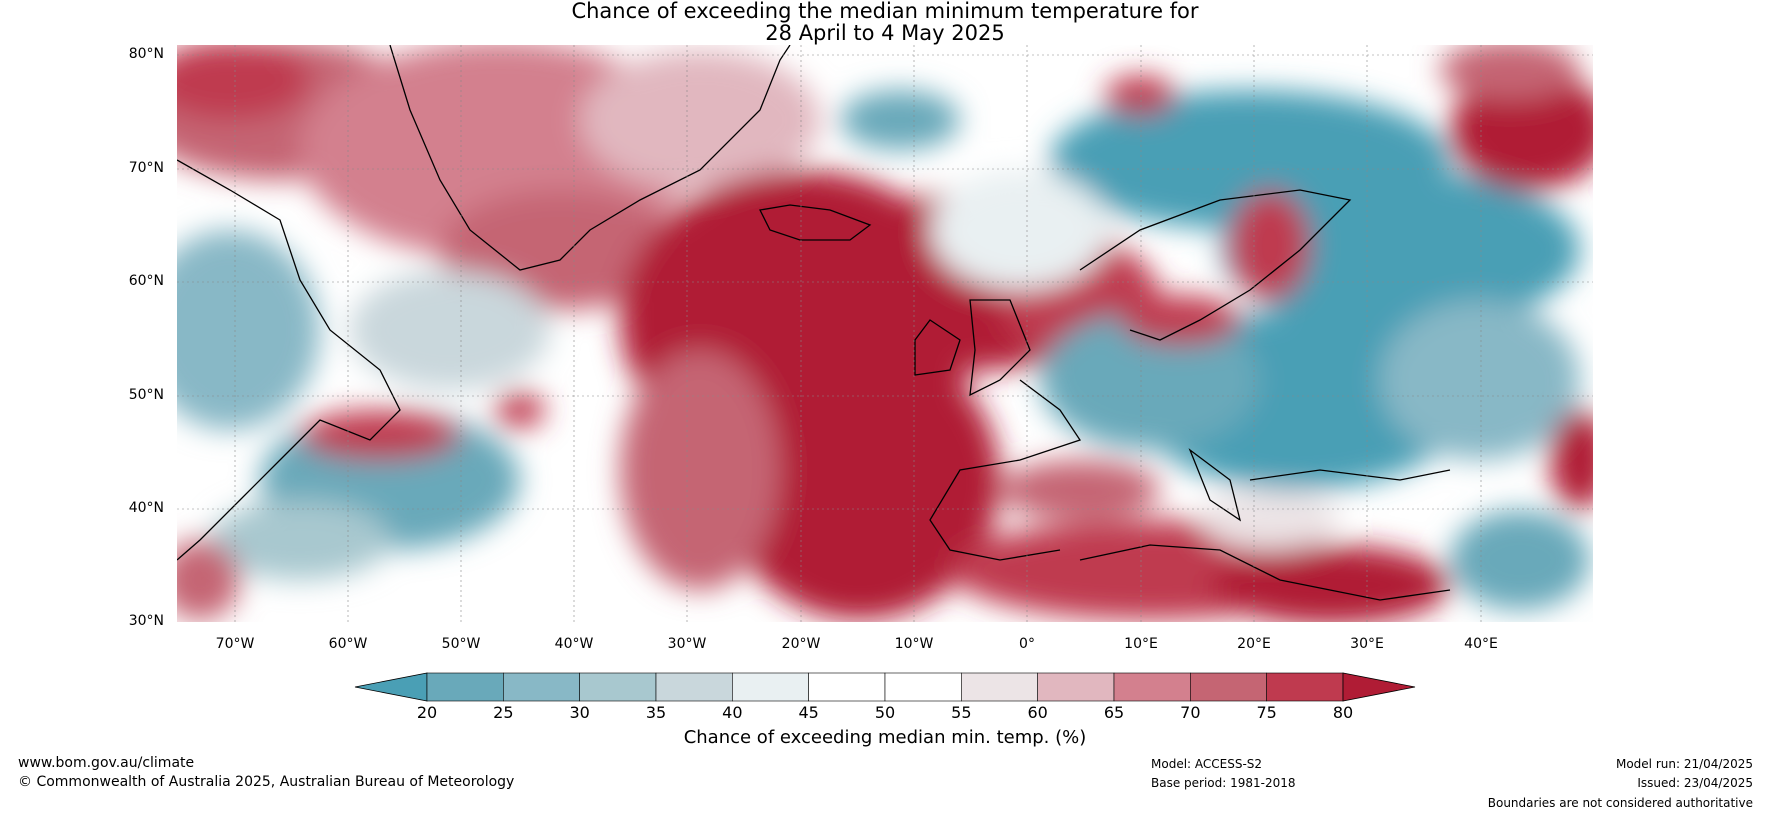  I want to click on lon-label-50w: 50°W, so click(461, 644).